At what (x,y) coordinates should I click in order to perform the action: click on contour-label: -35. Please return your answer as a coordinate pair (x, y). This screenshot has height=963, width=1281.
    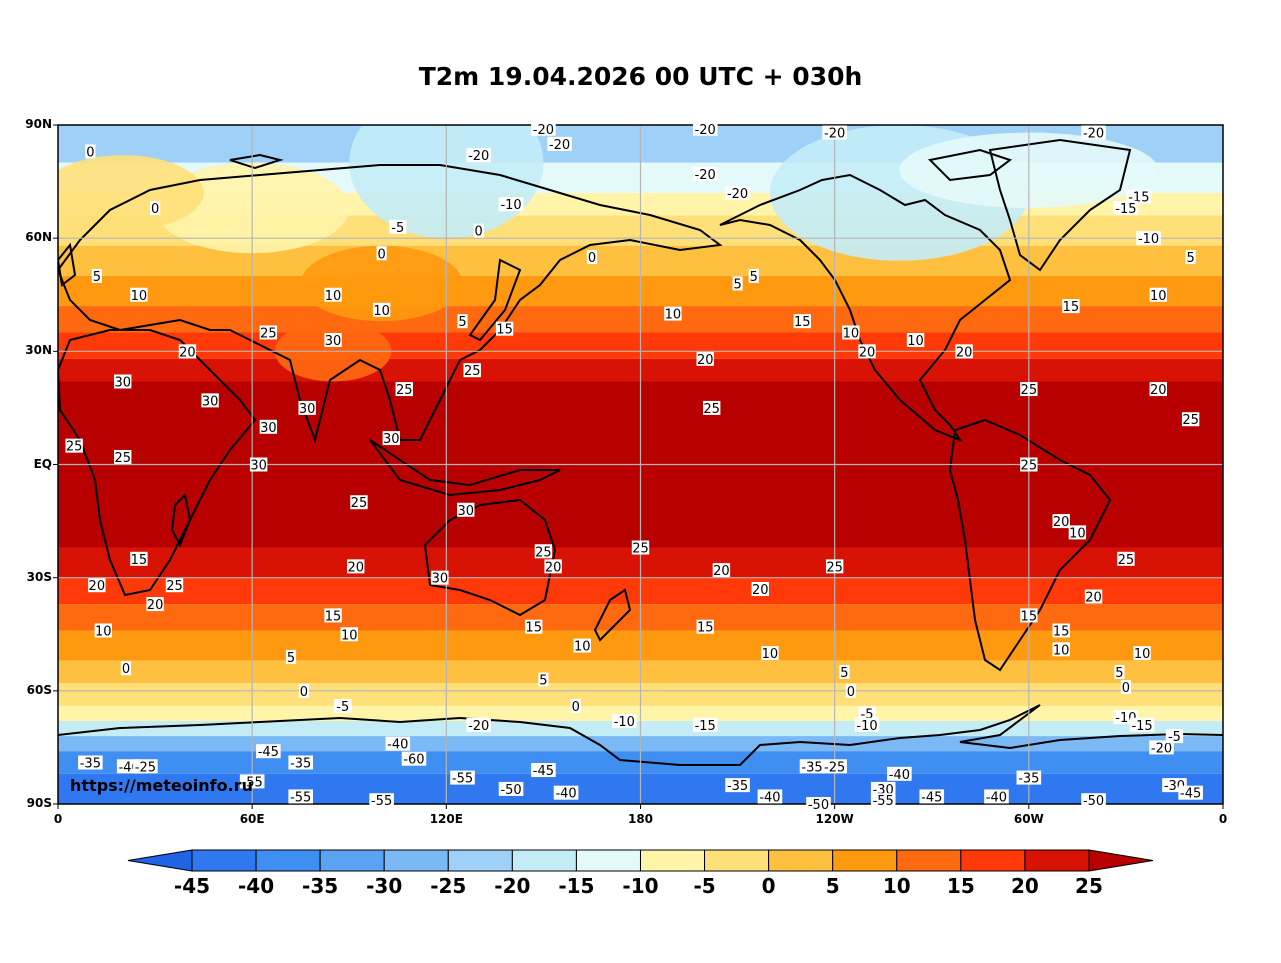
    Looking at the image, I should click on (90, 763).